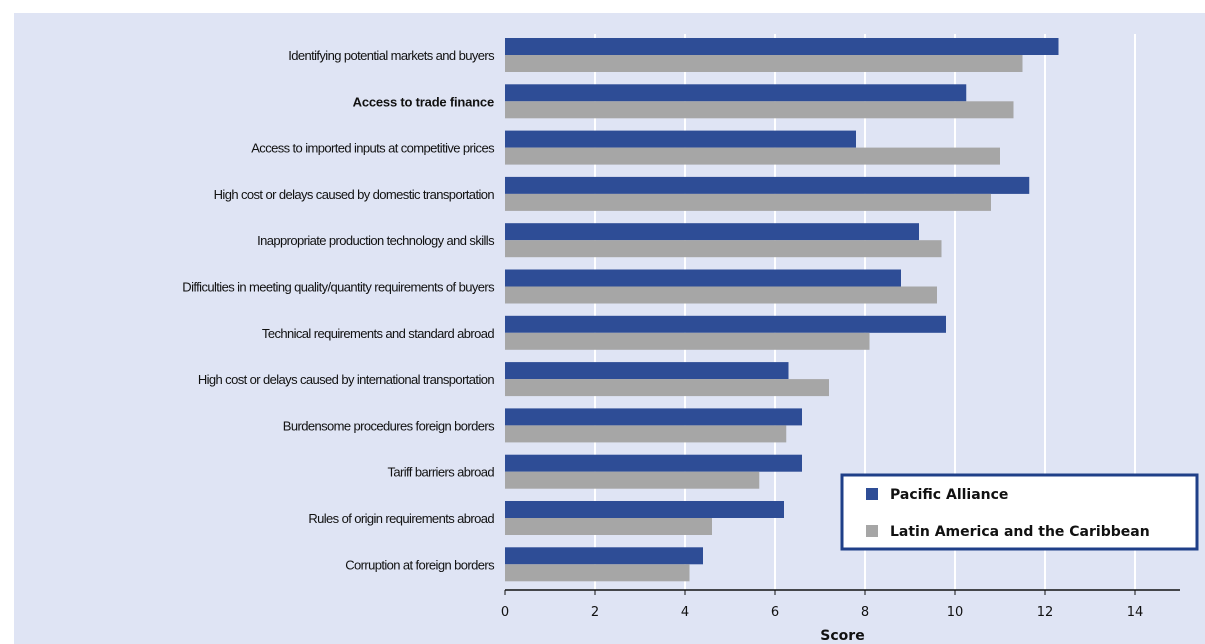 The width and height of the screenshot is (1205, 644). Describe the element at coordinates (872, 494) in the screenshot. I see `legend-swatch-pacific-alliance` at that location.